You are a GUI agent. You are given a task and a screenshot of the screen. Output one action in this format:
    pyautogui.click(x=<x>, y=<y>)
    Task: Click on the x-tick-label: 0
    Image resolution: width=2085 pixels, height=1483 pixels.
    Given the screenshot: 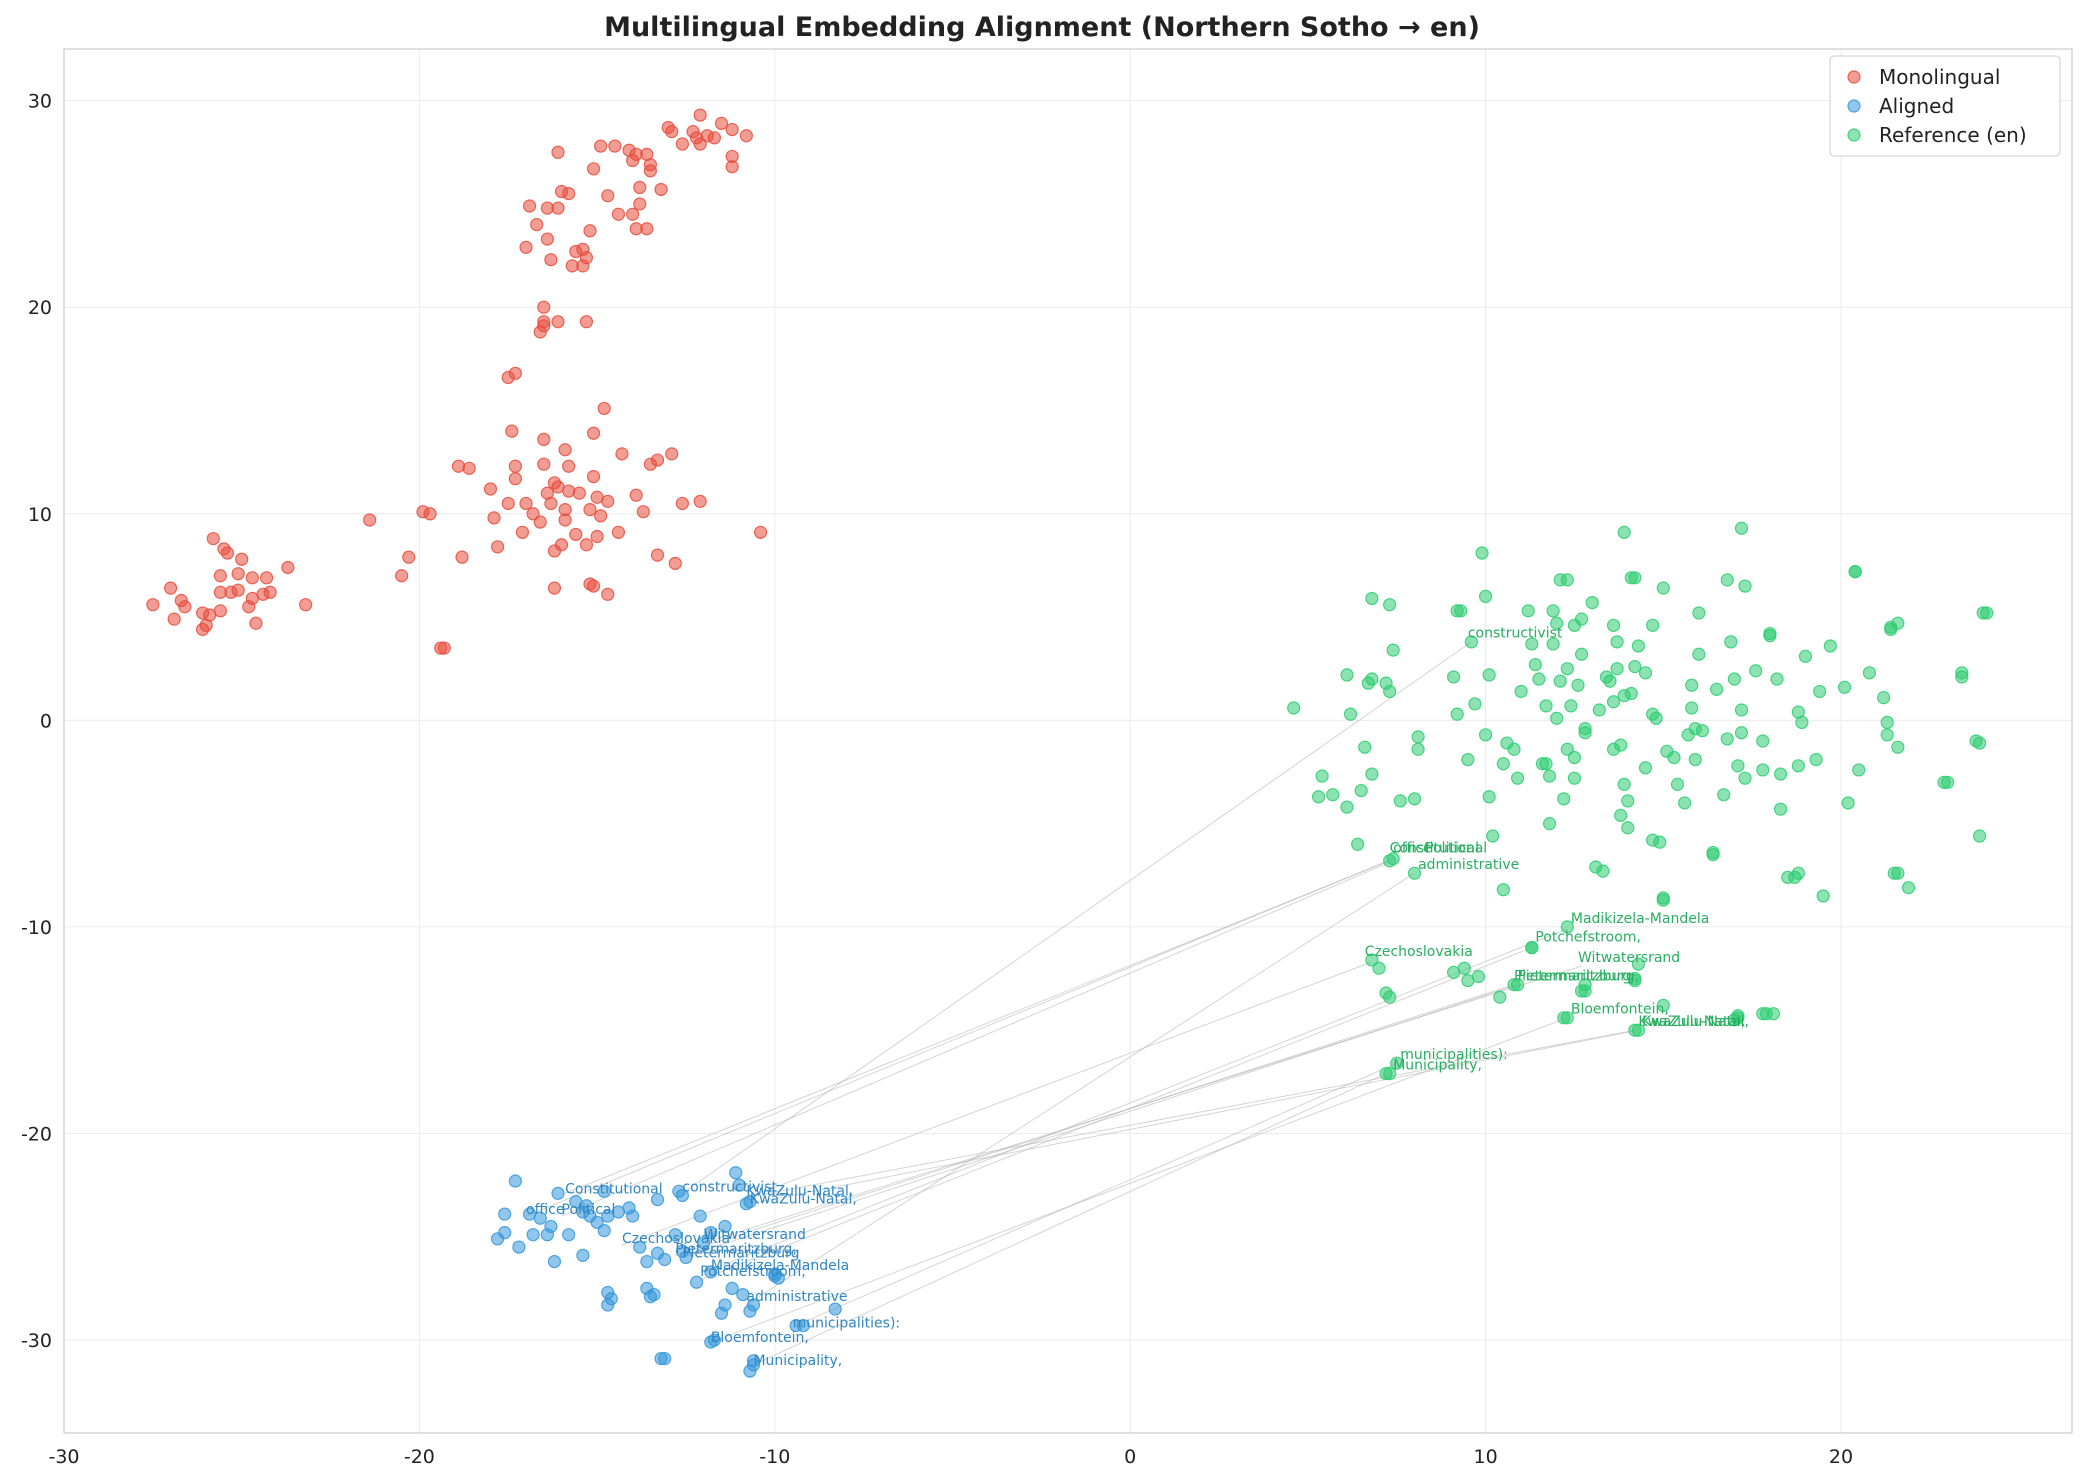 What is the action you would take?
    pyautogui.click(x=1130, y=1457)
    